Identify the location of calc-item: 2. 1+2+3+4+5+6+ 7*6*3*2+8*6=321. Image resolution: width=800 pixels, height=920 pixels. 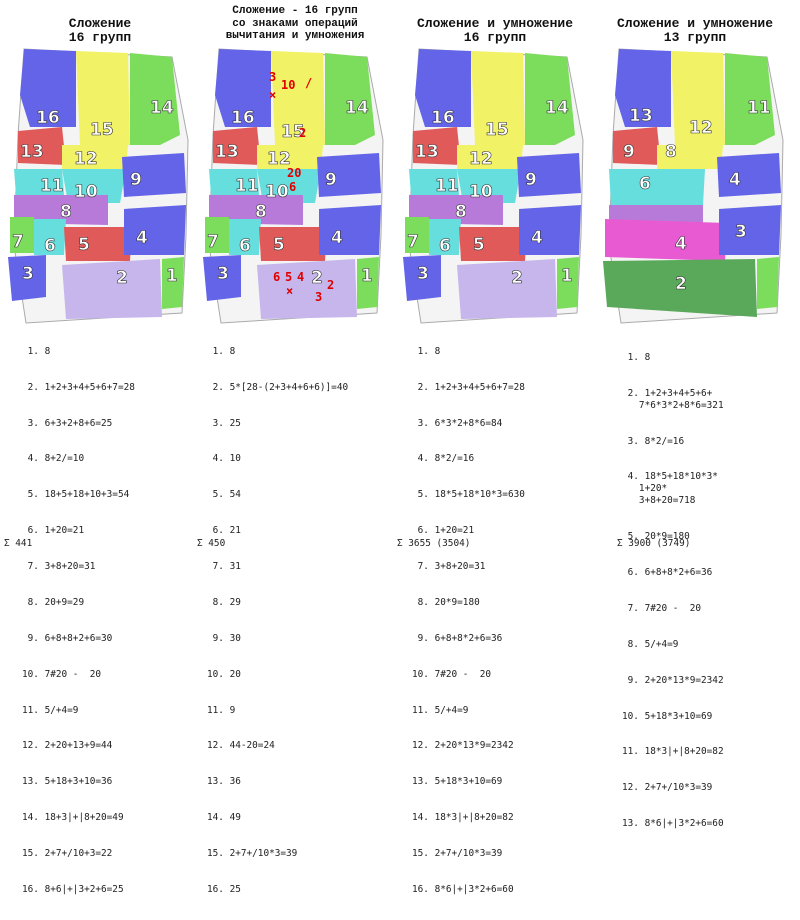
(673, 399).